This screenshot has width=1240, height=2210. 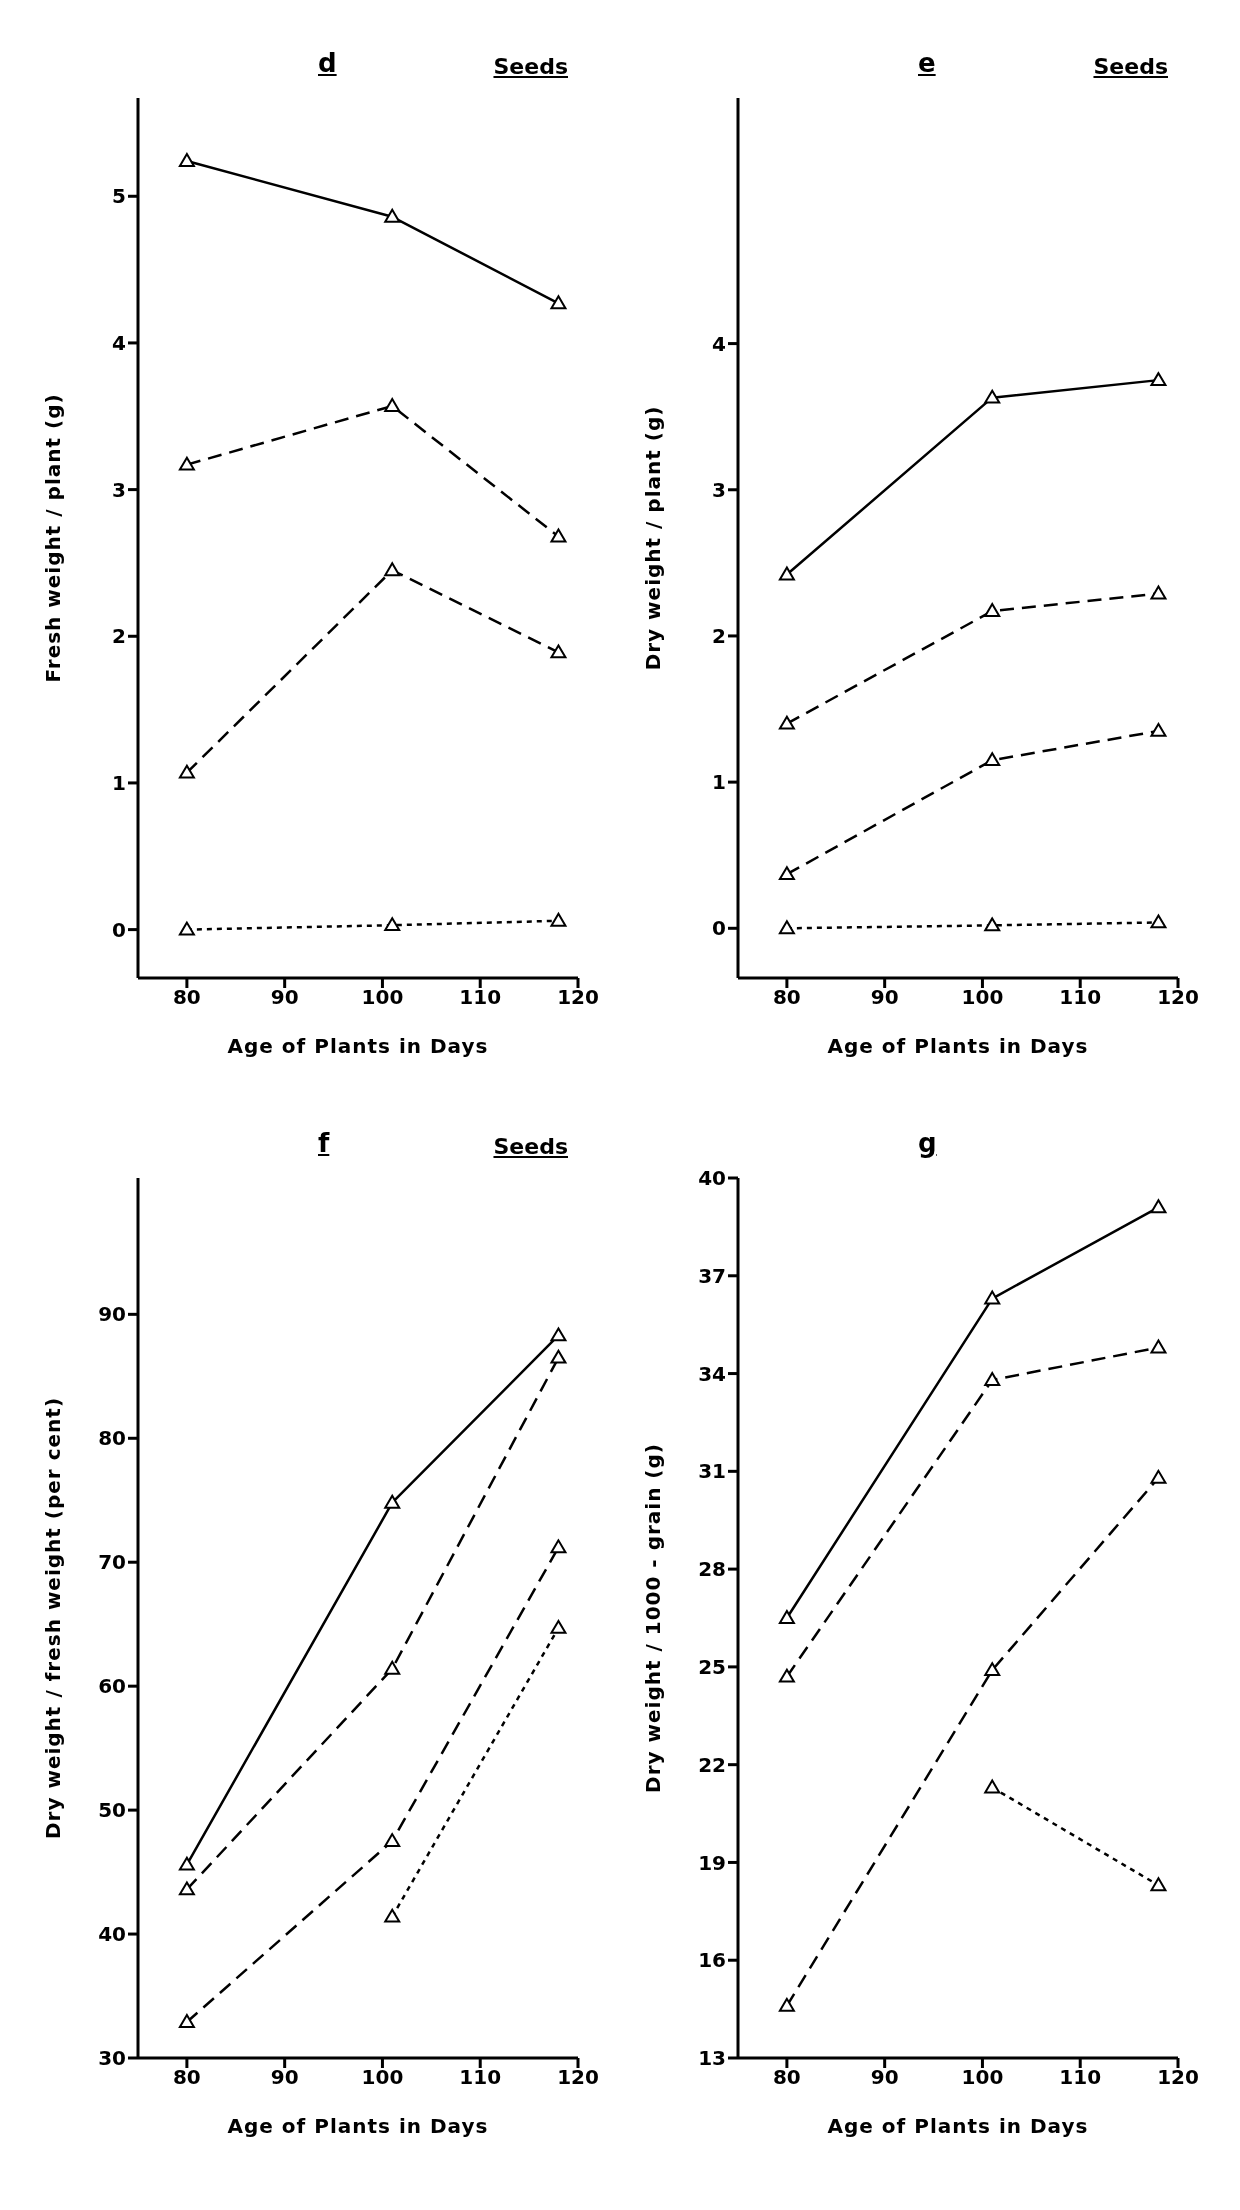 I want to click on y-tick-label: 30, so click(x=112, y=2058).